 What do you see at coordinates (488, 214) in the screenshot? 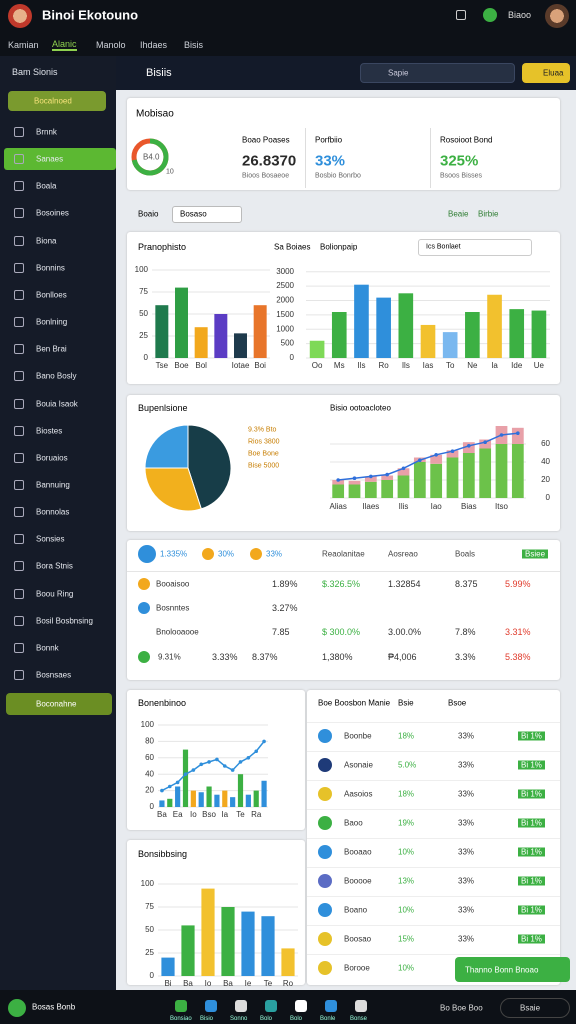
I see `filter-option: Birbie` at bounding box center [488, 214].